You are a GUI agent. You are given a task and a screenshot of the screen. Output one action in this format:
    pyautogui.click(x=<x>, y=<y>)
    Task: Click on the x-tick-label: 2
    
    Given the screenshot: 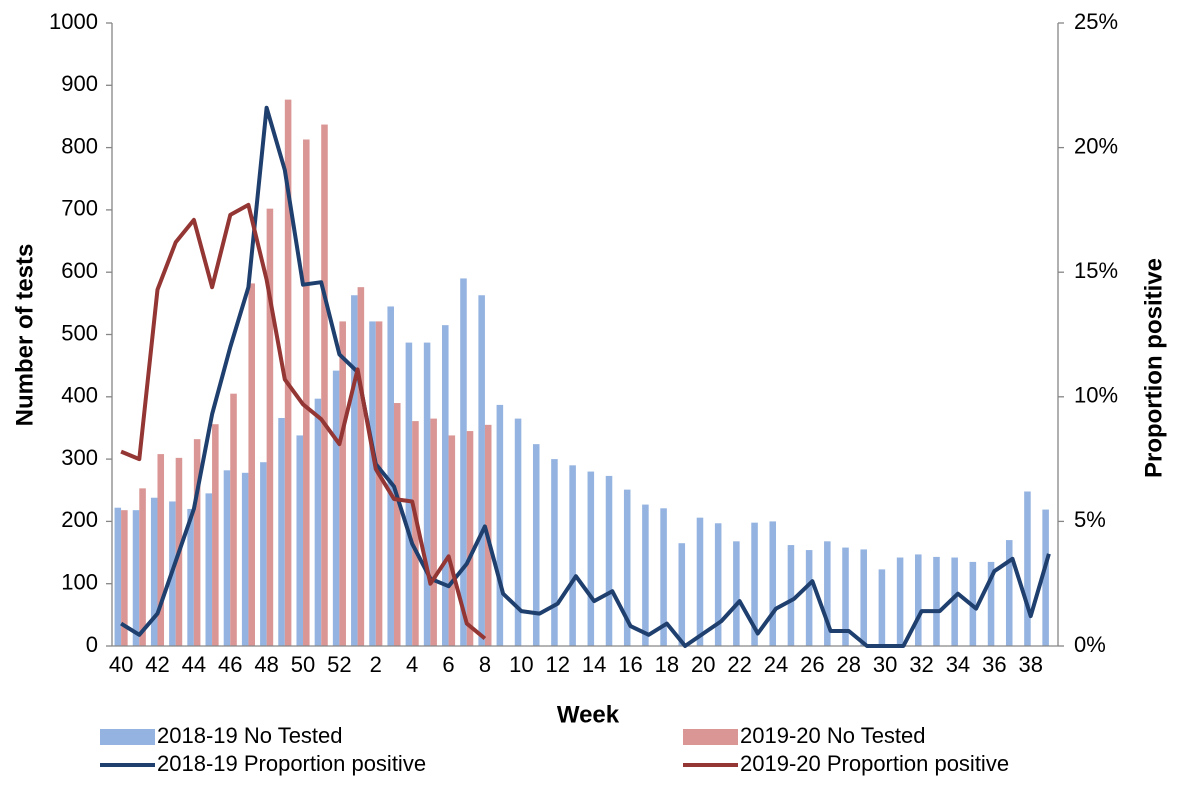 What is the action you would take?
    pyautogui.click(x=376, y=664)
    